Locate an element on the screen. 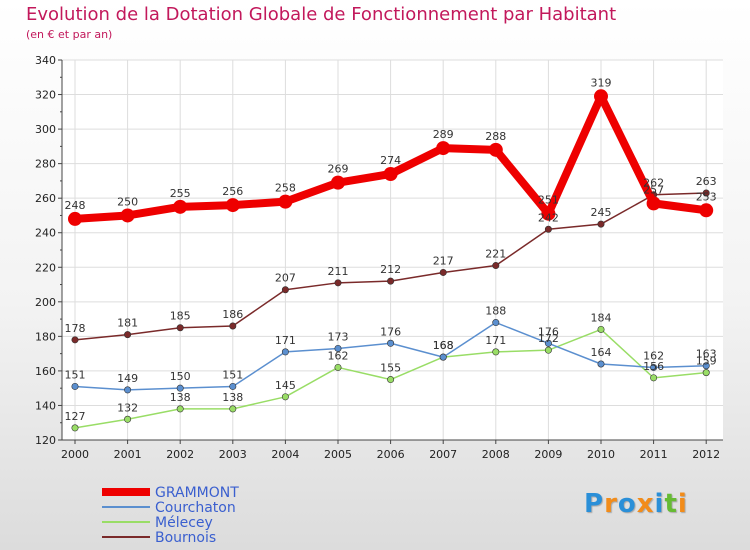 The image size is (750, 550). point-mlecey-2011 is located at coordinates (654, 378).